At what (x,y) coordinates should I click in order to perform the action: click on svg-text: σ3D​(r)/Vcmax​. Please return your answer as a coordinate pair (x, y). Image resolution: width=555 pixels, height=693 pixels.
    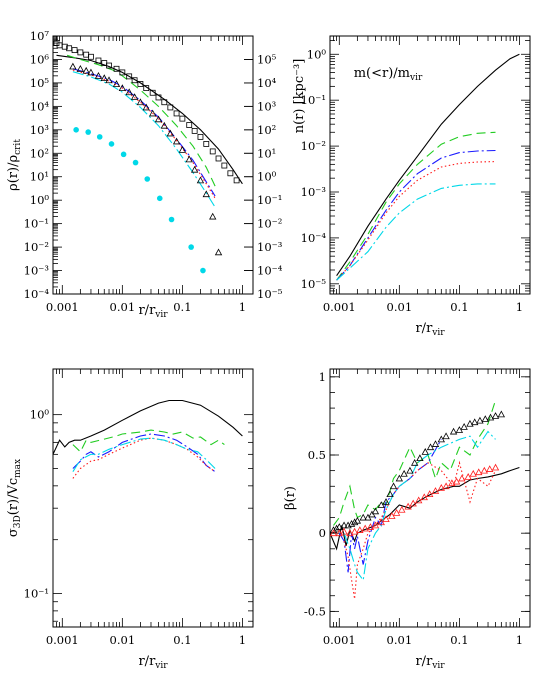
    Looking at the image, I should click on (14, 498).